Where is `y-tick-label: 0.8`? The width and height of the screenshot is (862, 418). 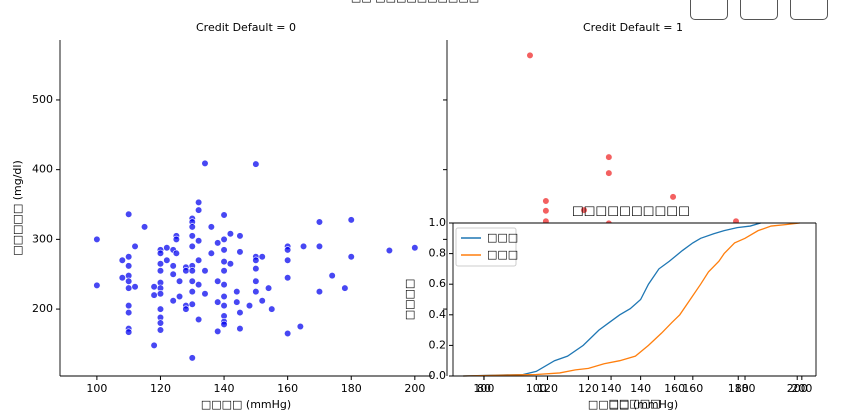 y-tick-label: 0.8 is located at coordinates (438, 253).